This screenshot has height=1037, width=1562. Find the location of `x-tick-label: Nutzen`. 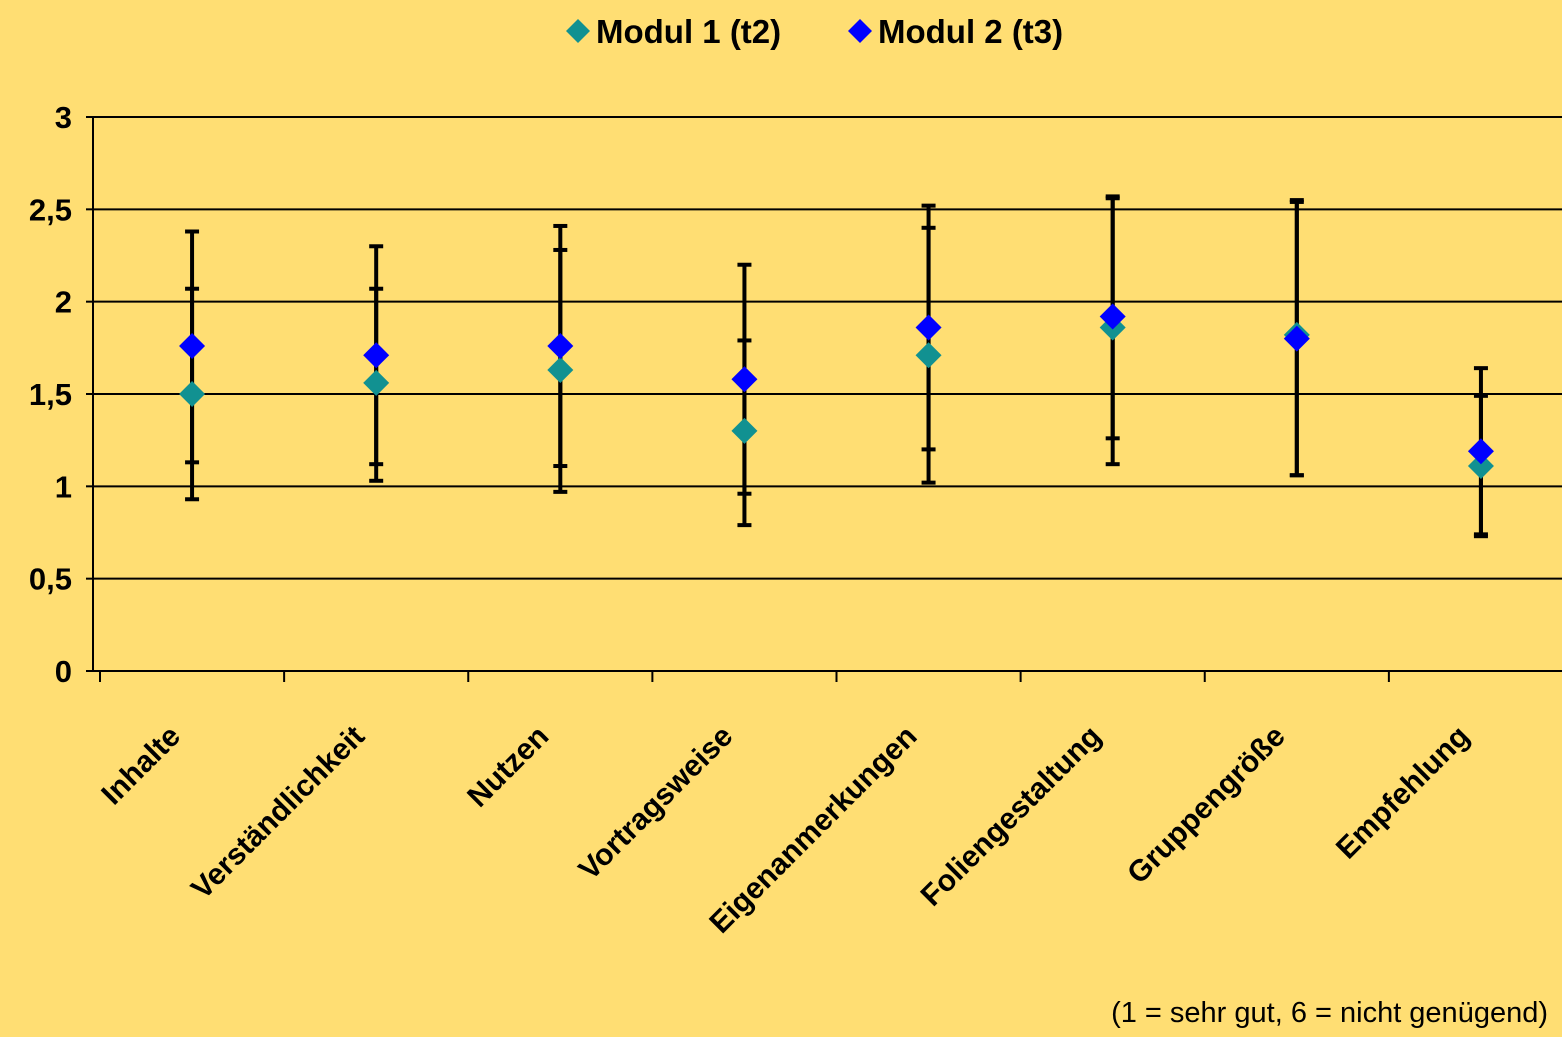

x-tick-label: Nutzen is located at coordinates (508, 767).